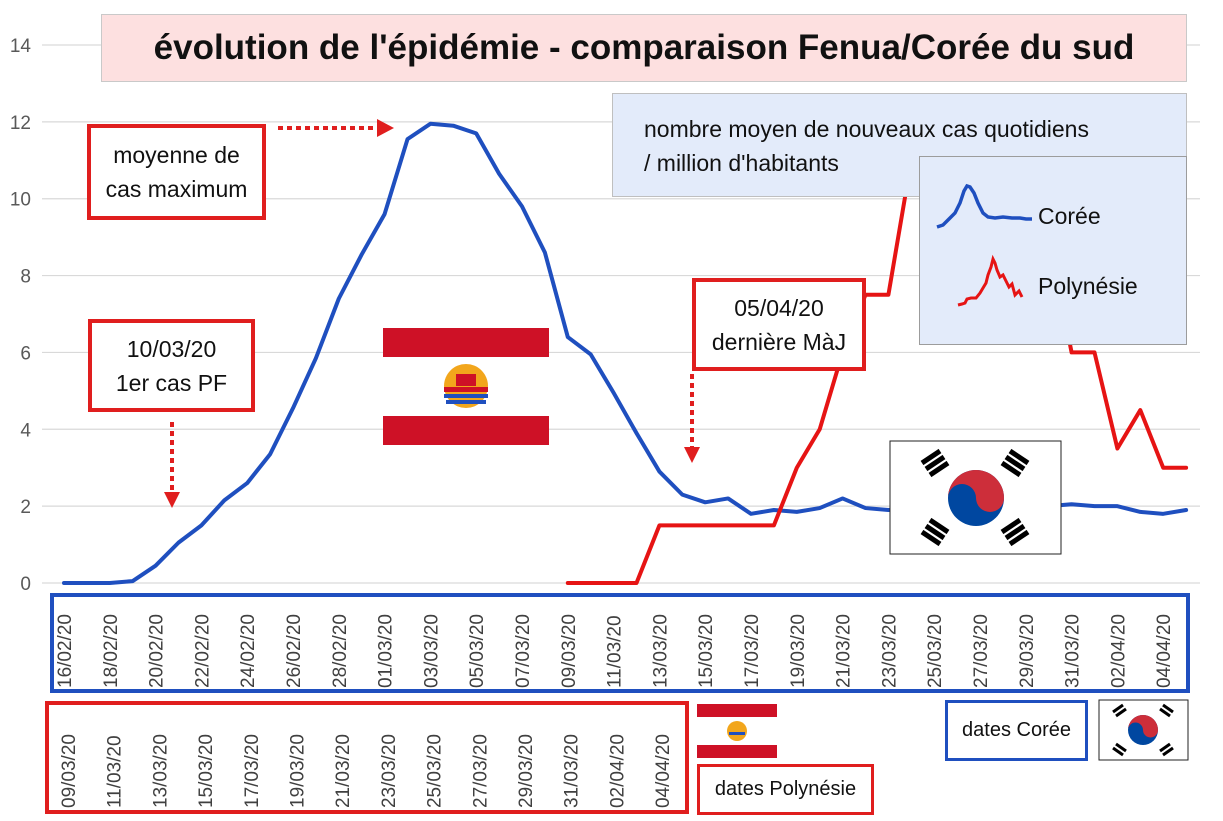 This screenshot has width=1223, height=821. What do you see at coordinates (202, 651) in the screenshot?
I see `x-tick-label-coree: 22/02/20` at bounding box center [202, 651].